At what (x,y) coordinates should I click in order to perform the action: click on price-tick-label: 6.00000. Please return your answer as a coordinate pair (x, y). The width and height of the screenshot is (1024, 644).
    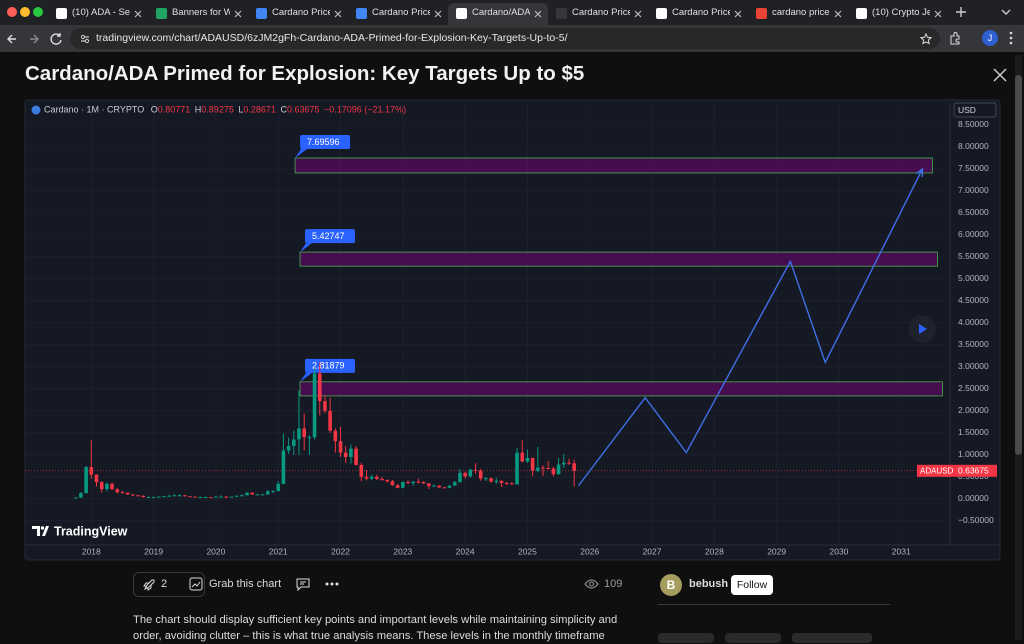
    Looking at the image, I should click on (973, 234).